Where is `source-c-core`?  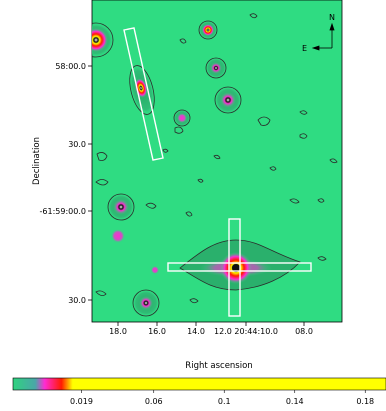 source-c-core is located at coordinates (228, 100).